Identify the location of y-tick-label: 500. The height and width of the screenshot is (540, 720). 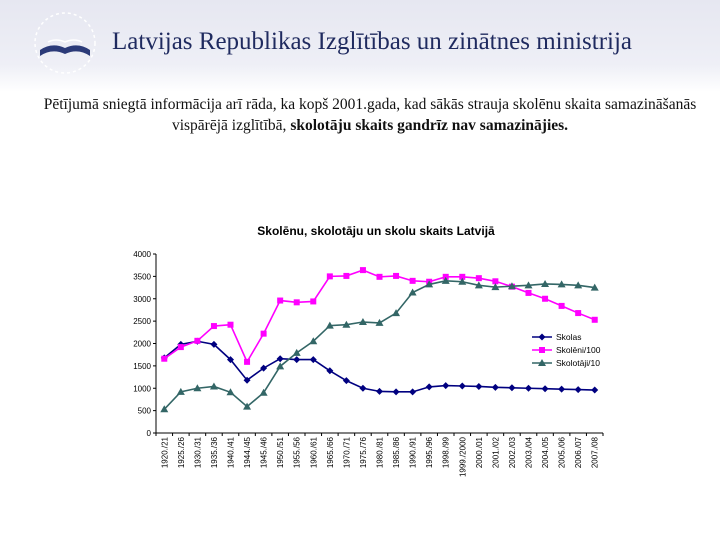
(145, 411).